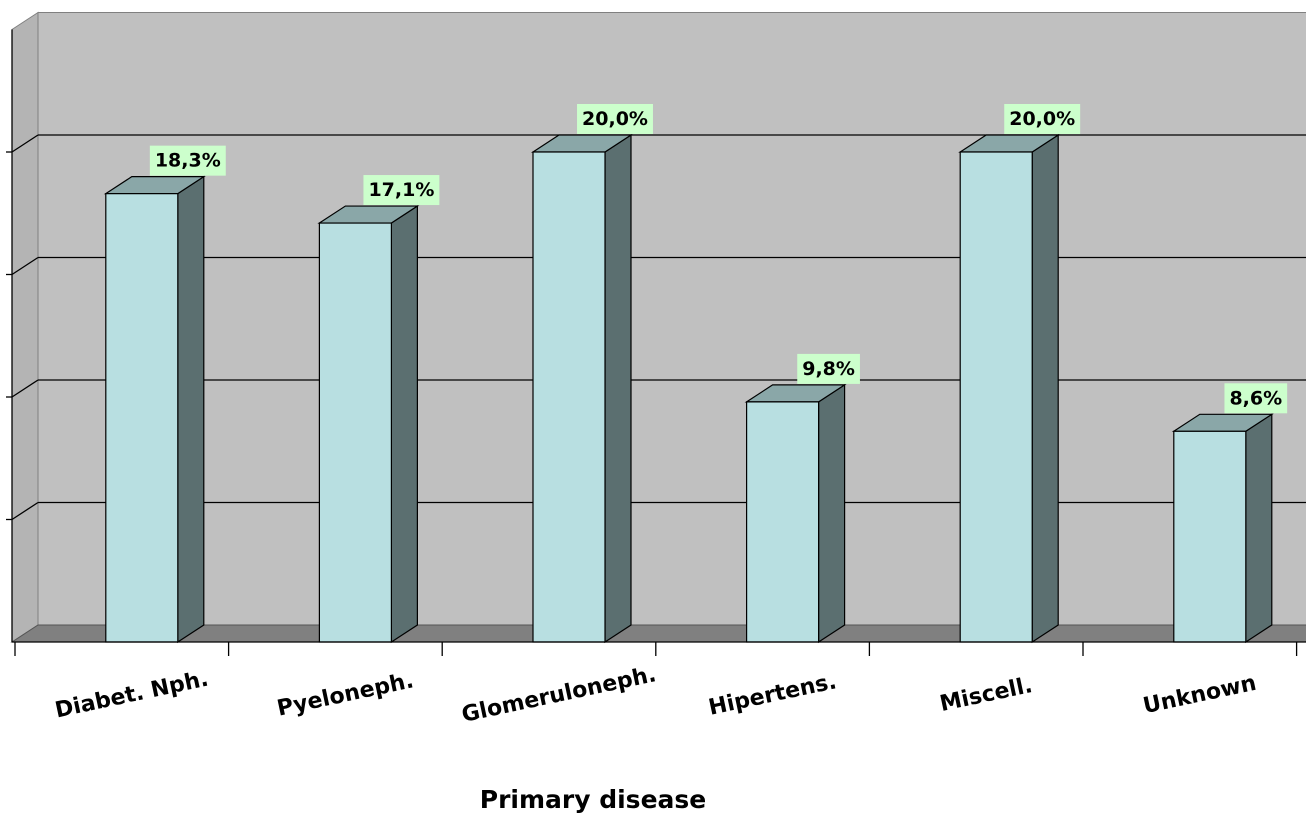 The width and height of the screenshot is (1306, 815). Describe the element at coordinates (559, 695) in the screenshot. I see `category-label: Glomeruloneph.` at that location.